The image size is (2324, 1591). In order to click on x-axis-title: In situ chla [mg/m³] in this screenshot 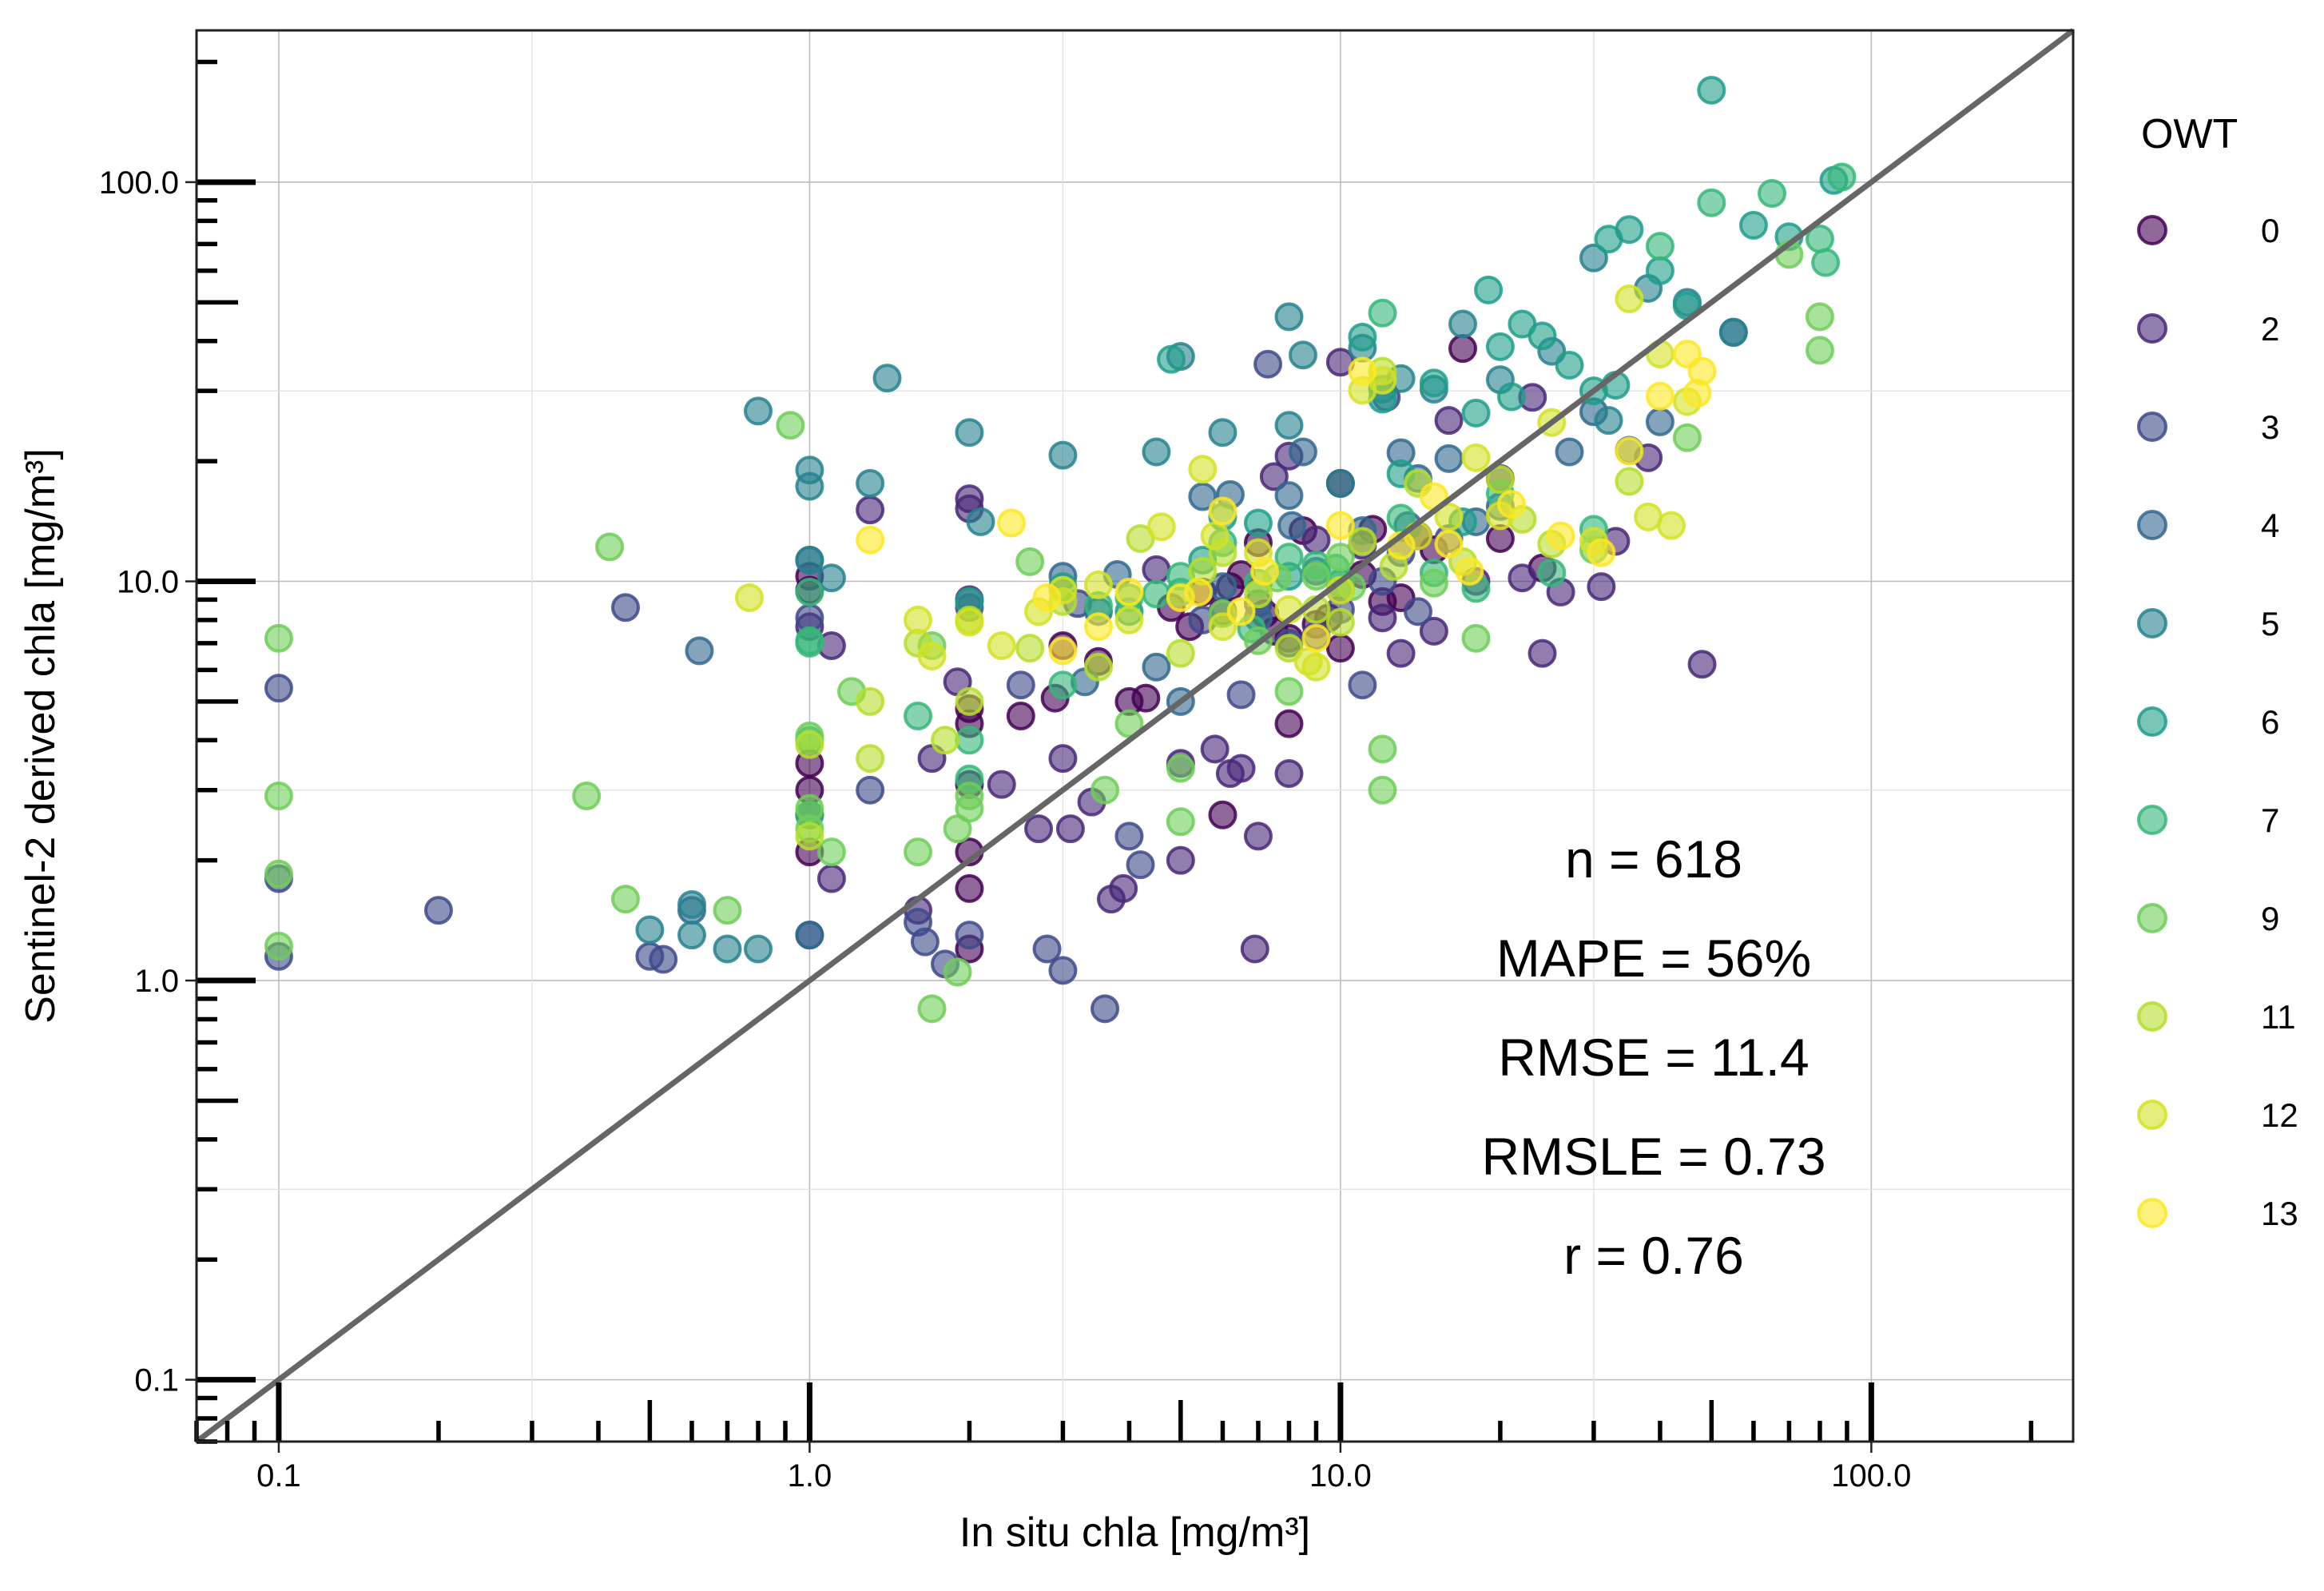, I will do `click(1134, 1532)`.